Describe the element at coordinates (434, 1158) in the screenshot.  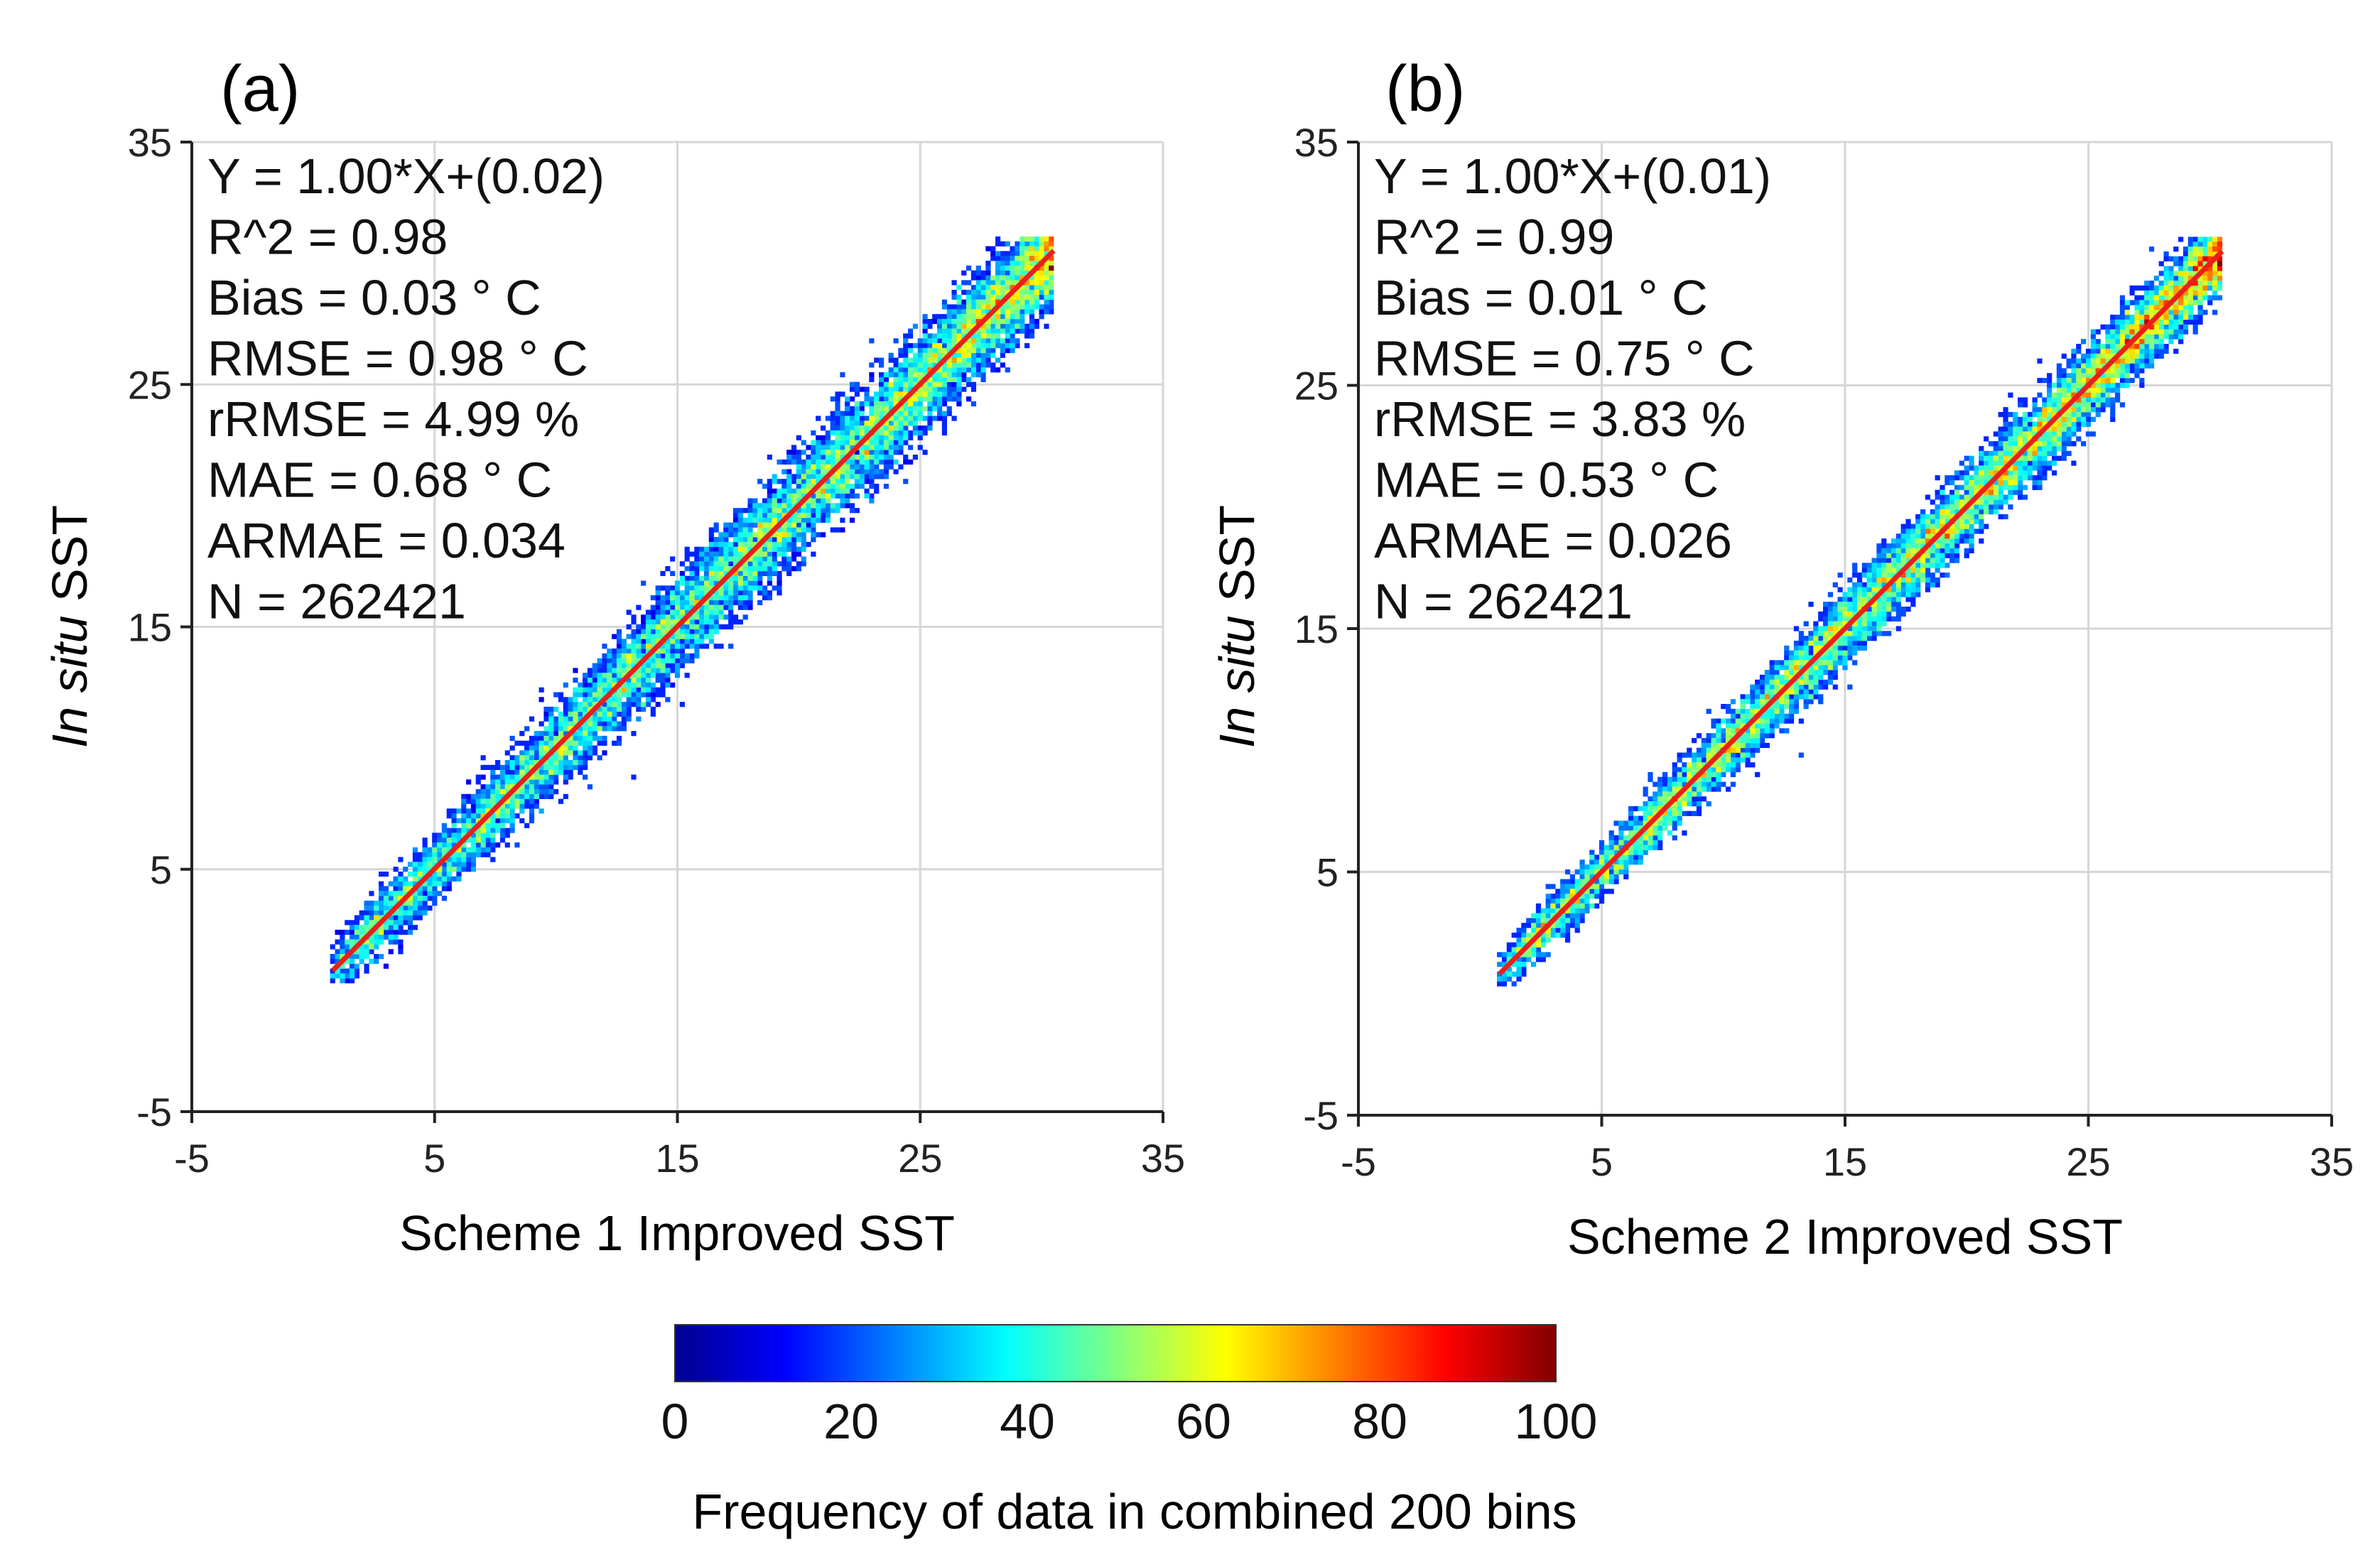
I see `x-tick-label: 5` at that location.